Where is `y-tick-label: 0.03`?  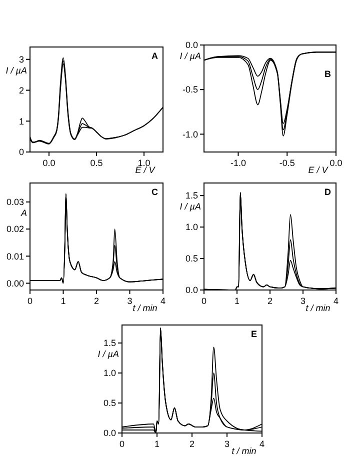 y-tick-label: 0.03 is located at coordinates (15, 202).